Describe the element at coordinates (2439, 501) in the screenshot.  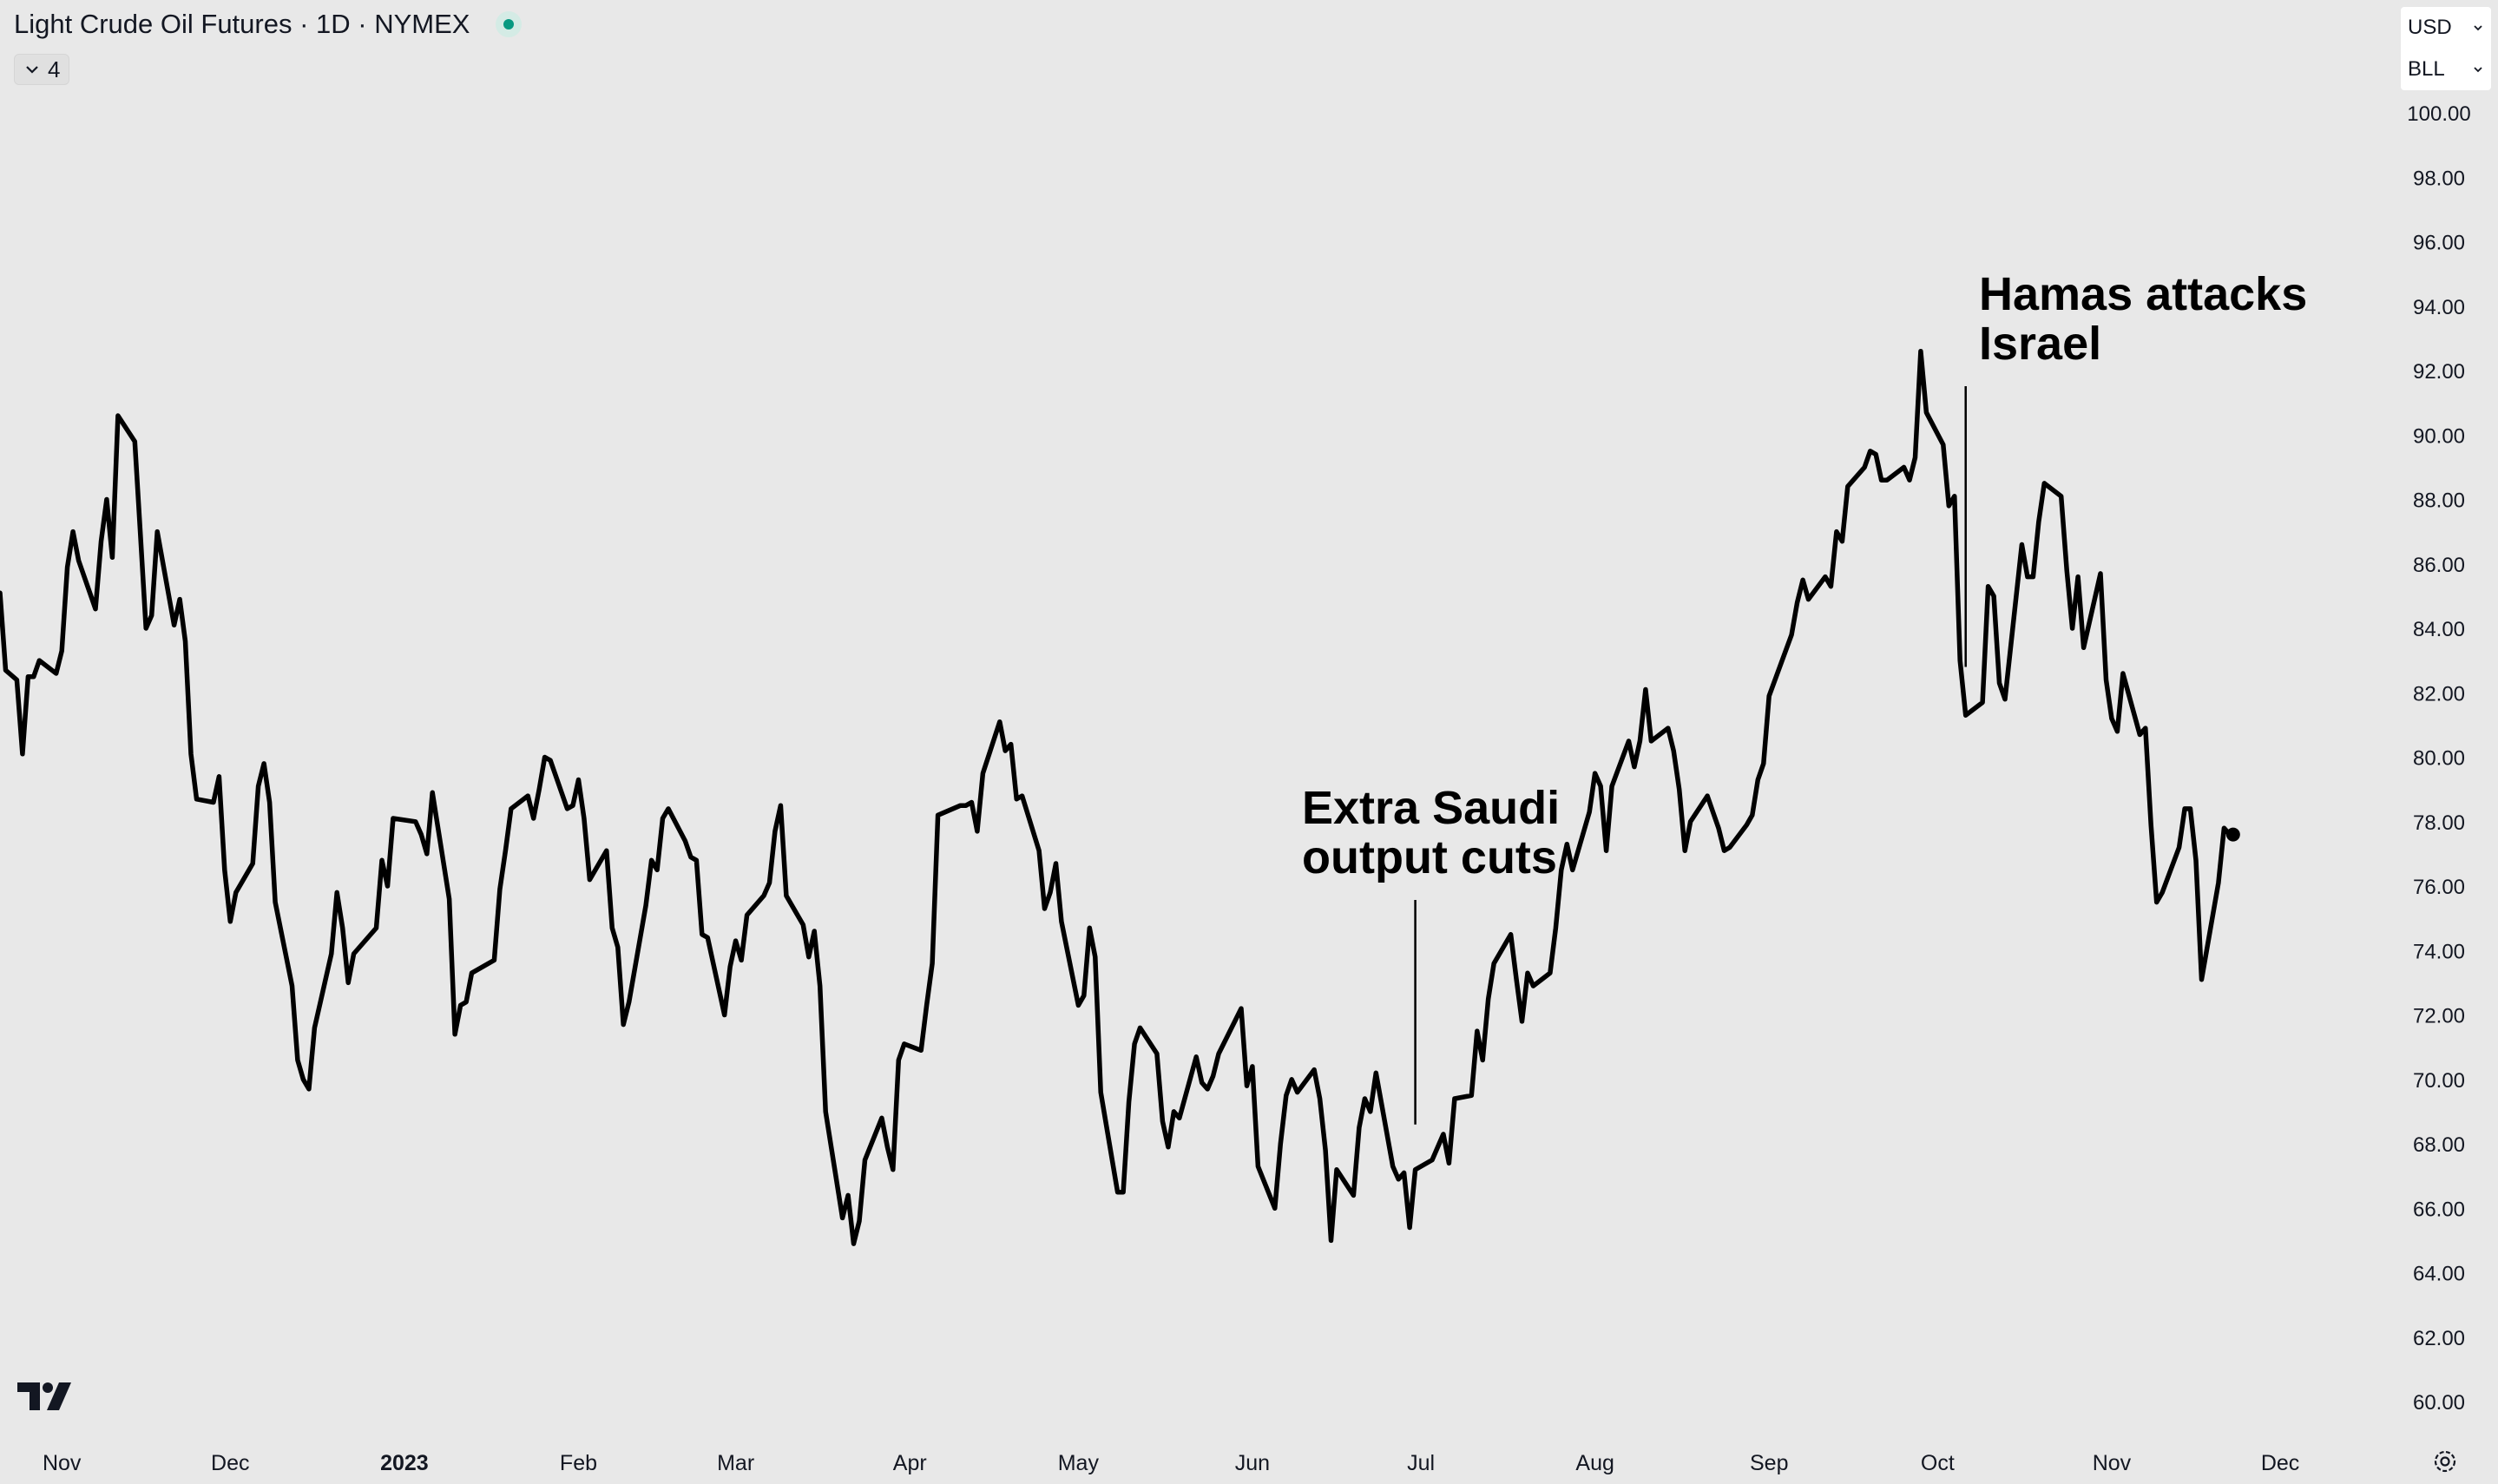
I see `y-tick-label: 88.00` at that location.